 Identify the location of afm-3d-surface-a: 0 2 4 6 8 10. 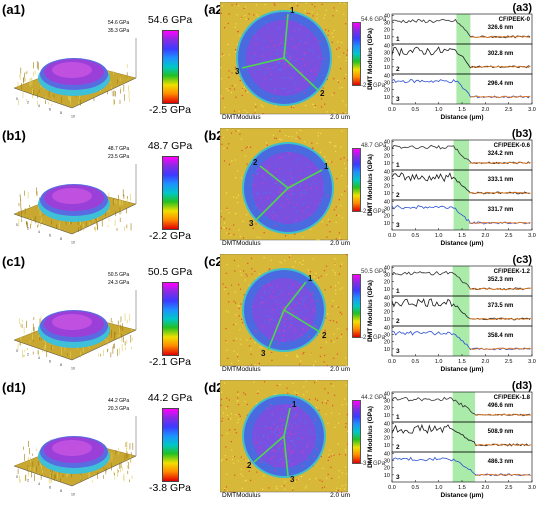
(75, 78).